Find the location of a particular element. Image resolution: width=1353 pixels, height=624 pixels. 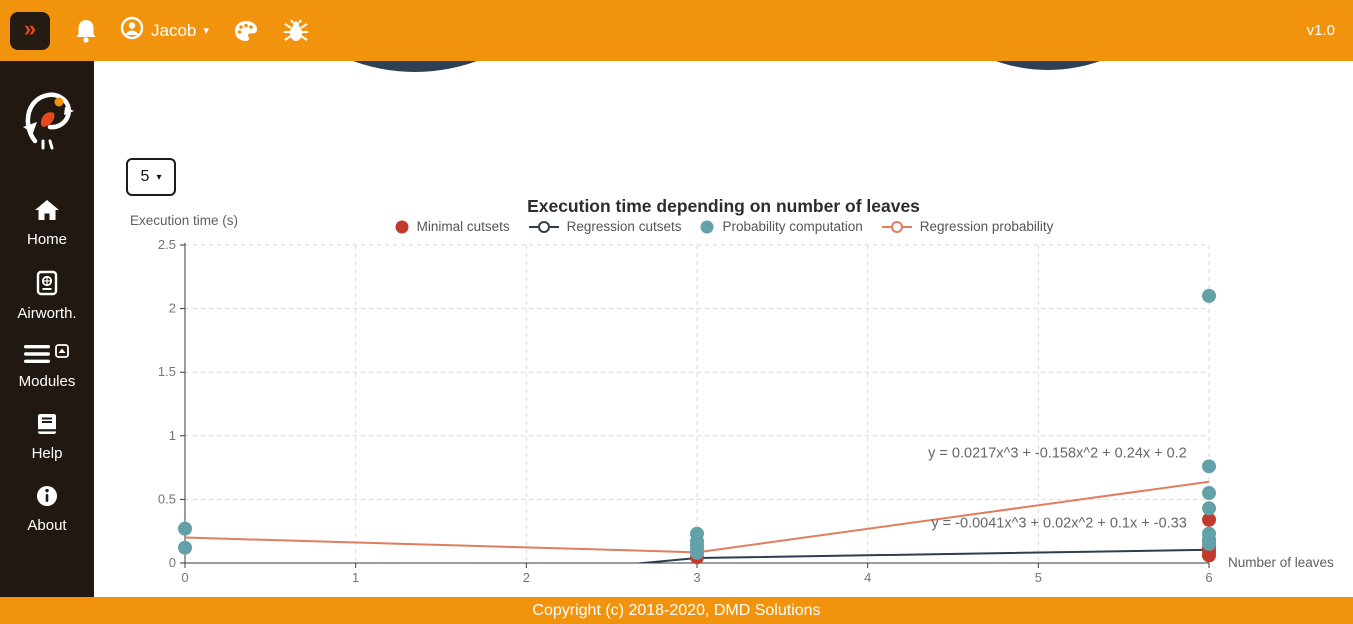

user-menu: Jacob ▾ is located at coordinates (164, 30).